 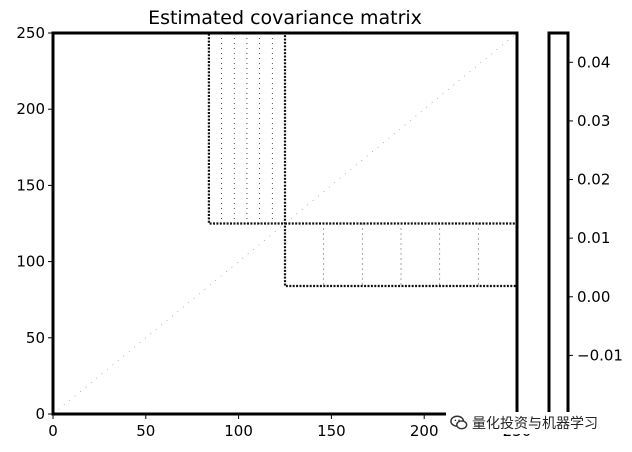 What do you see at coordinates (285, 18) in the screenshot?
I see `chart-title: Estimated covariance matrix` at bounding box center [285, 18].